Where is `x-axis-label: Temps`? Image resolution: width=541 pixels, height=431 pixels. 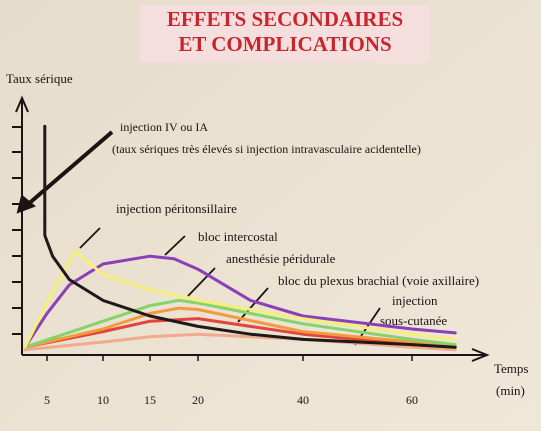
x-axis-label: Temps is located at coordinates (511, 368).